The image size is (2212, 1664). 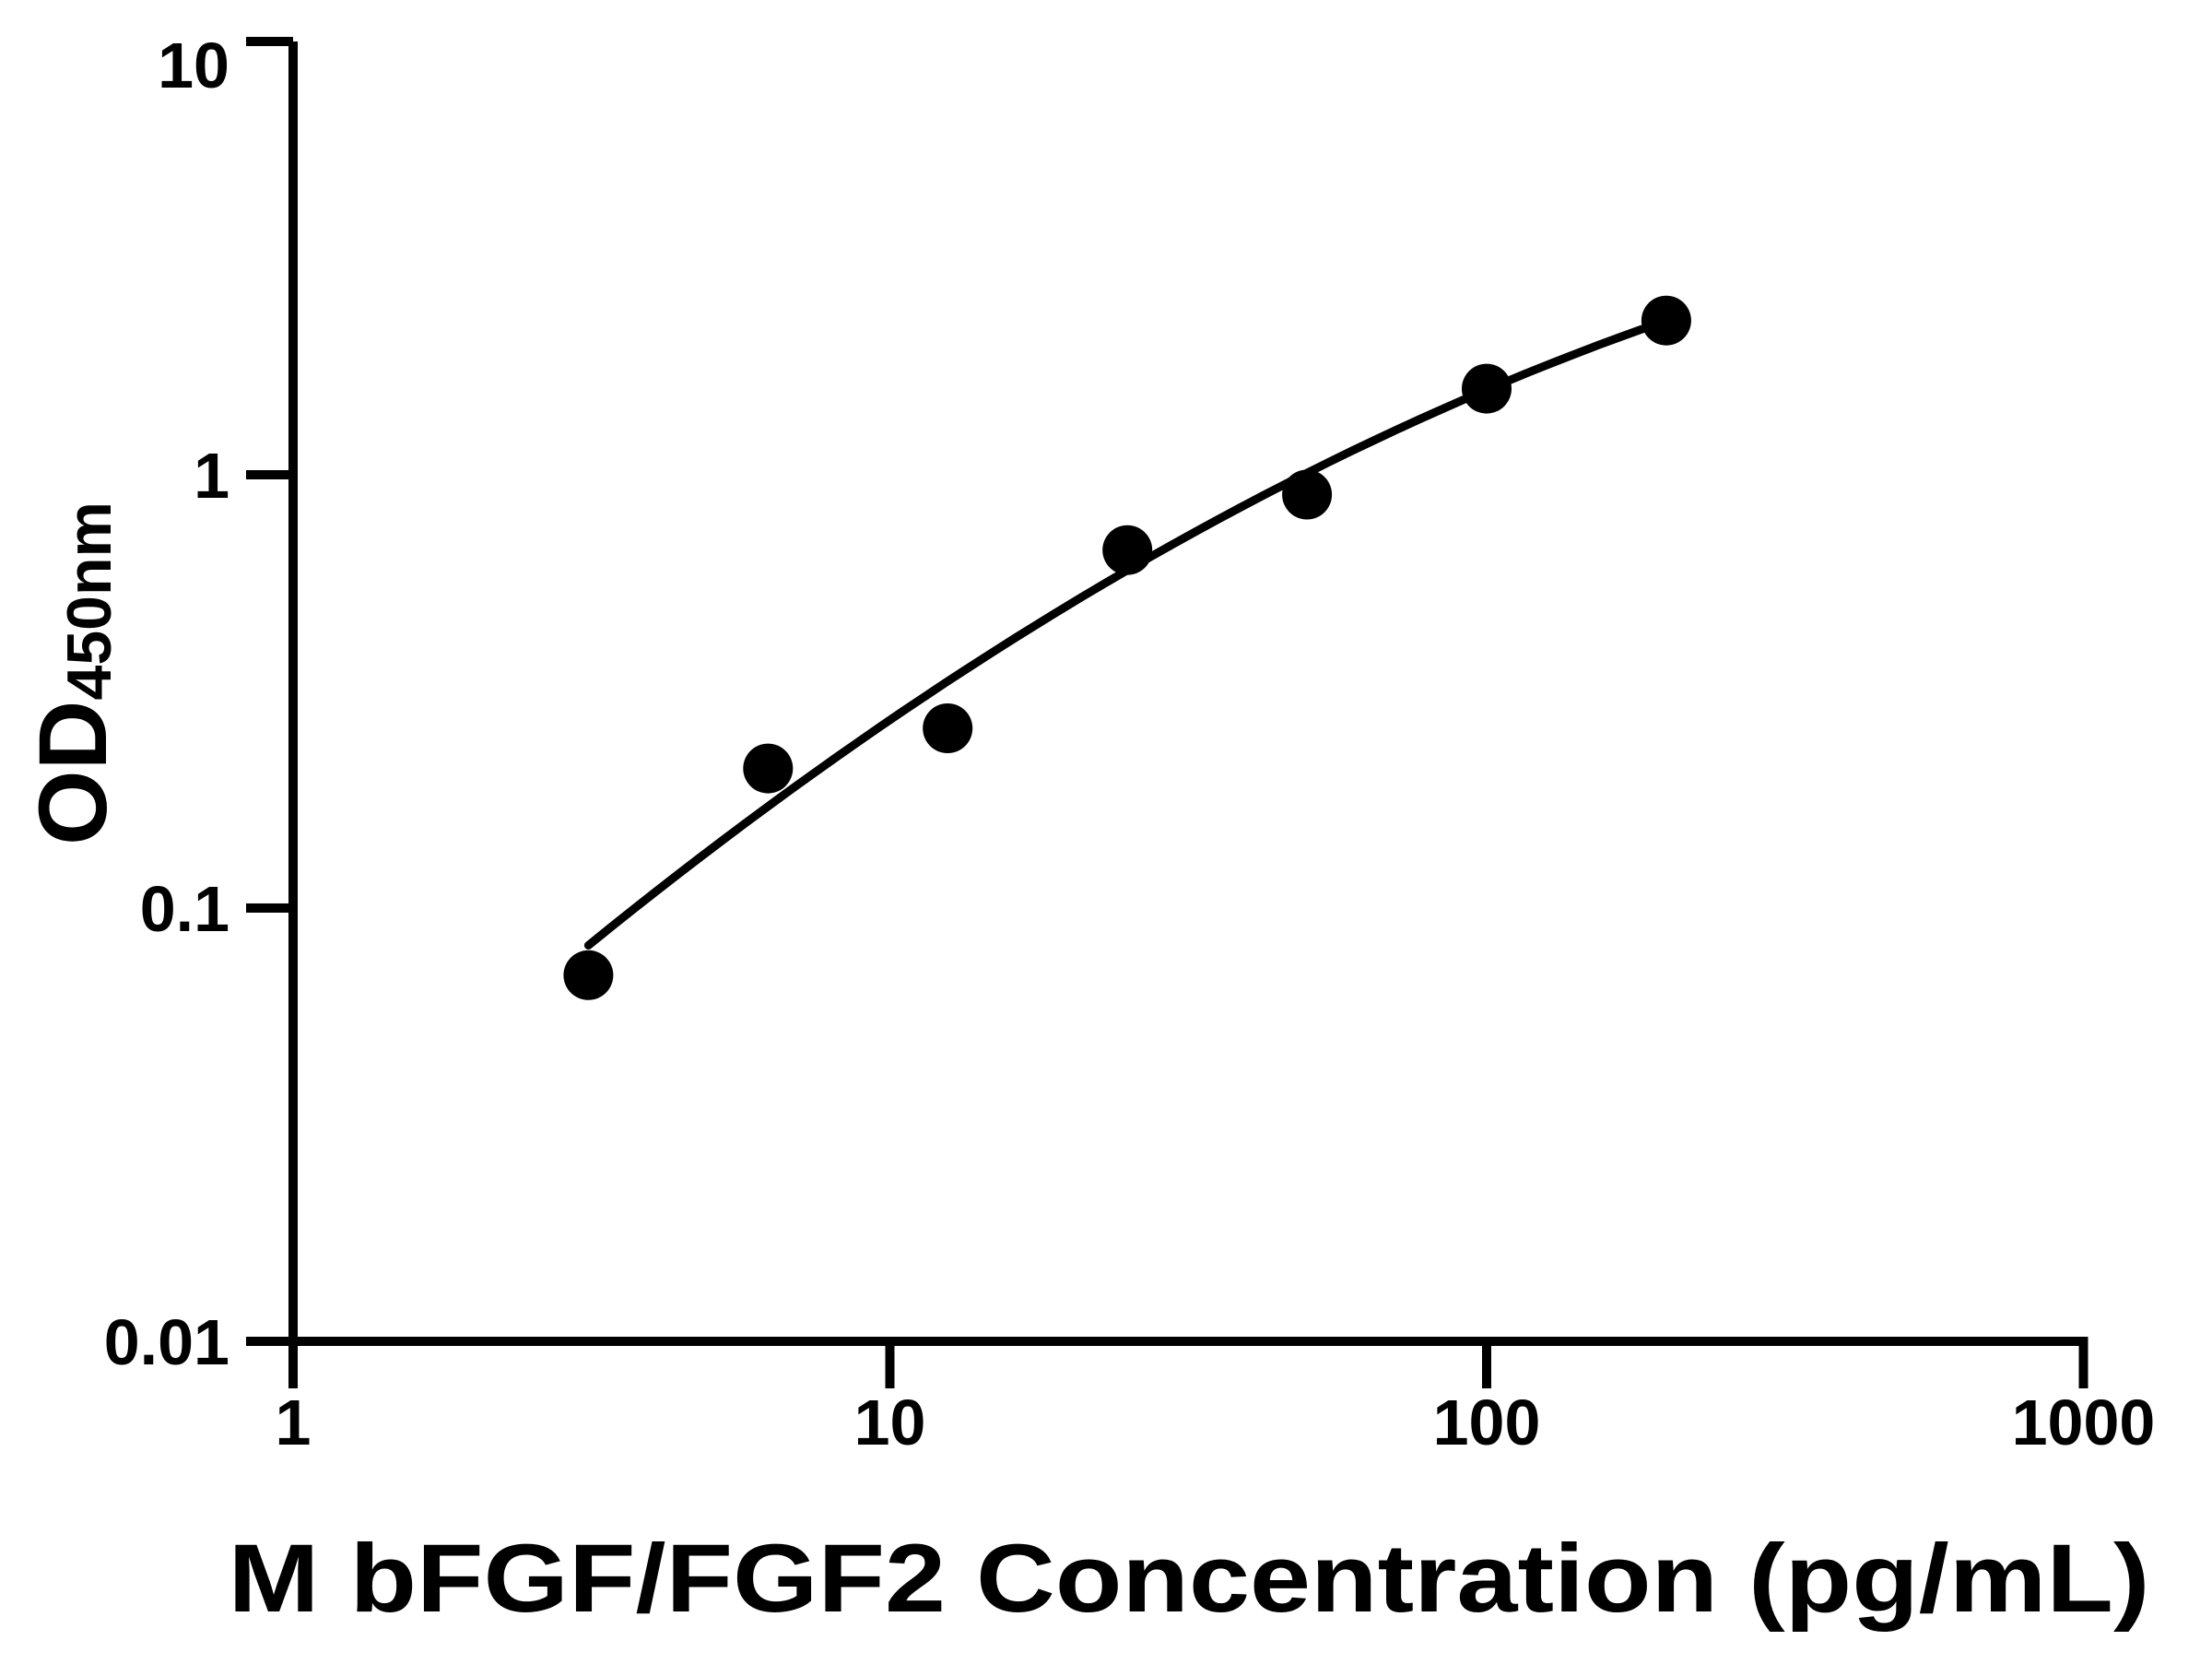 What do you see at coordinates (2084, 1422) in the screenshot?
I see `x-tick-label: 1000` at bounding box center [2084, 1422].